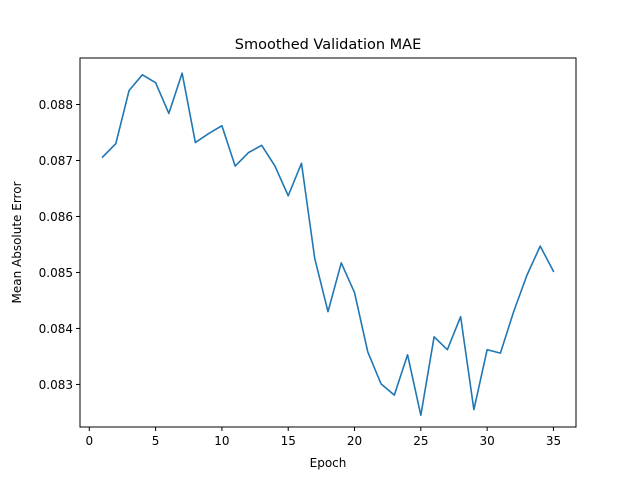  Describe the element at coordinates (420, 441) in the screenshot. I see `x-tick-label: 25` at that location.